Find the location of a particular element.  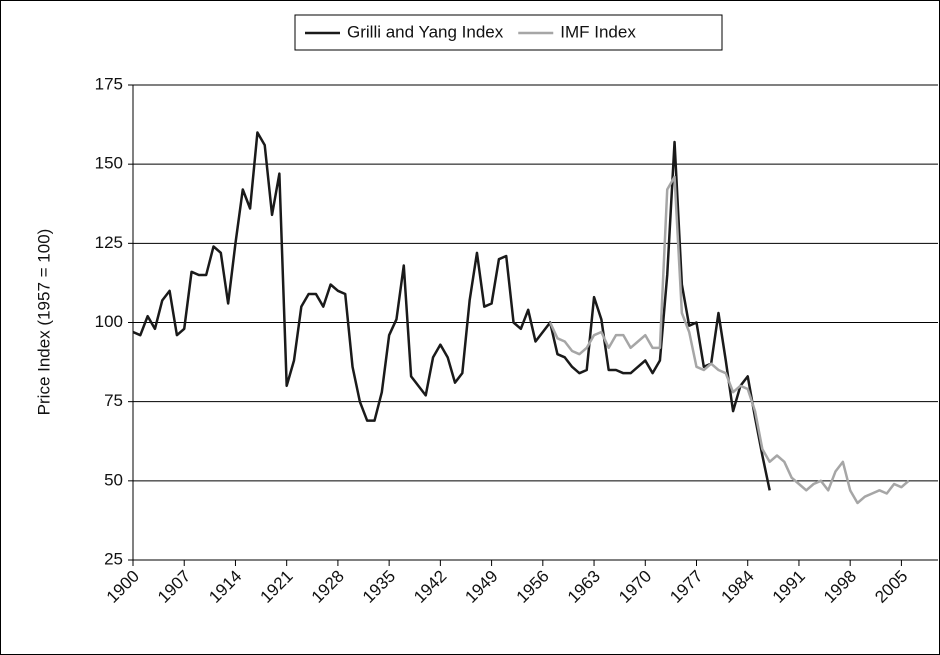

legend-label: IMF Index is located at coordinates (598, 31).